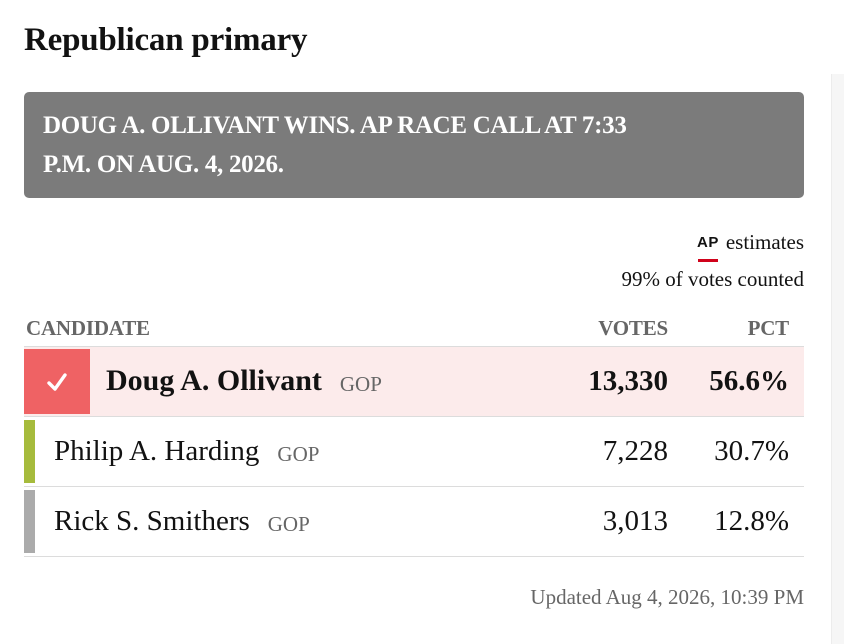 This screenshot has height=644, width=844. I want to click on table-row: Rick S. Smithers GOP 3,013 12.8%, so click(414, 522).